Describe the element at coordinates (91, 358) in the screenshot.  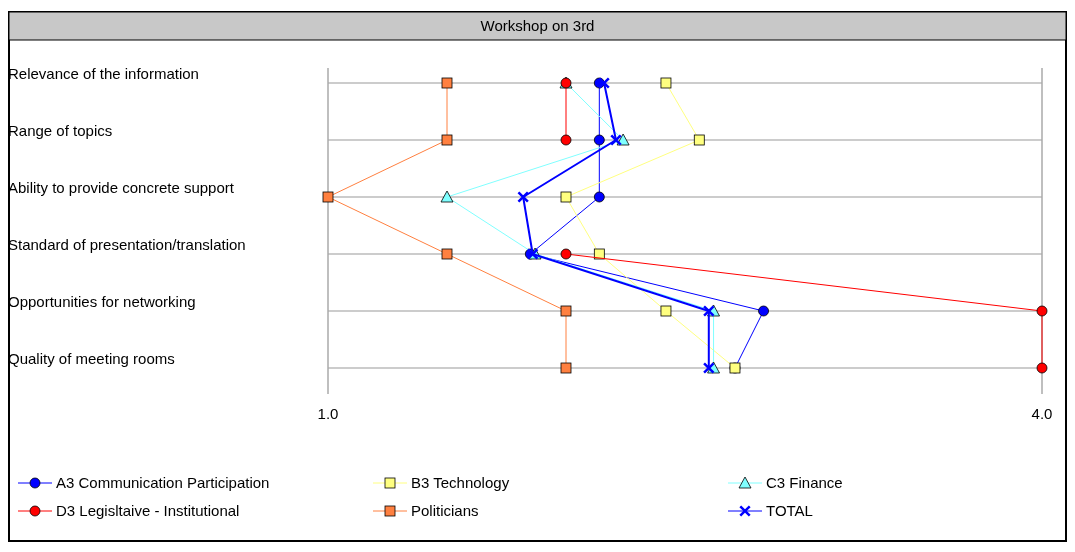
I see `y-tick-label: Quality of meeting rooms` at that location.